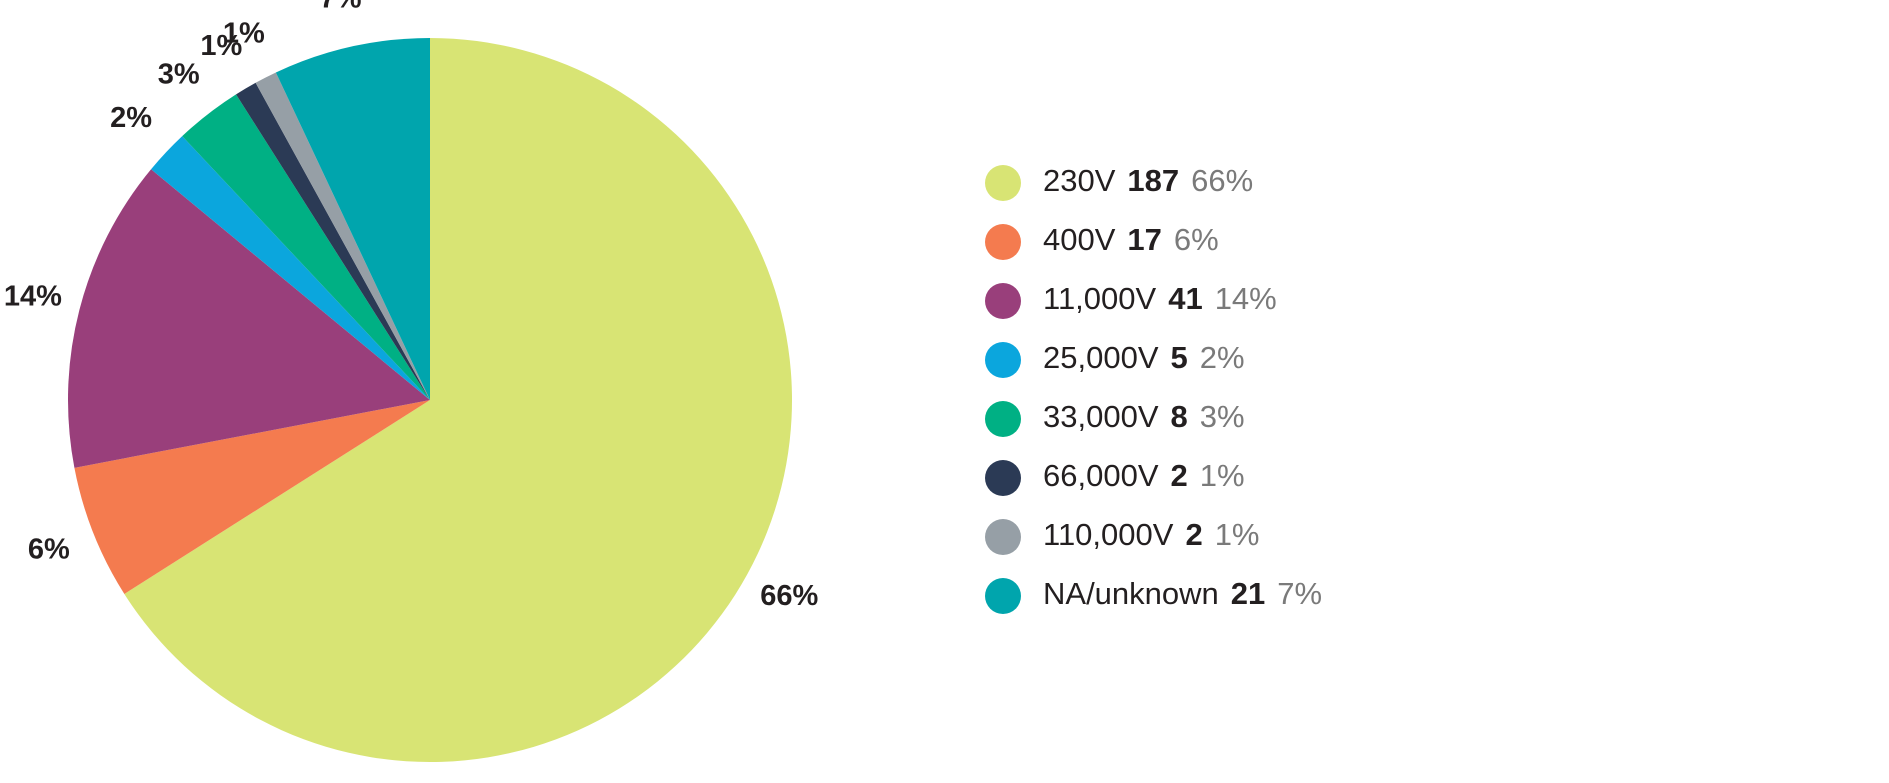 The height and width of the screenshot is (783, 1889). I want to click on legend-item-400v: 400V 17 6%, so click(1102, 241).